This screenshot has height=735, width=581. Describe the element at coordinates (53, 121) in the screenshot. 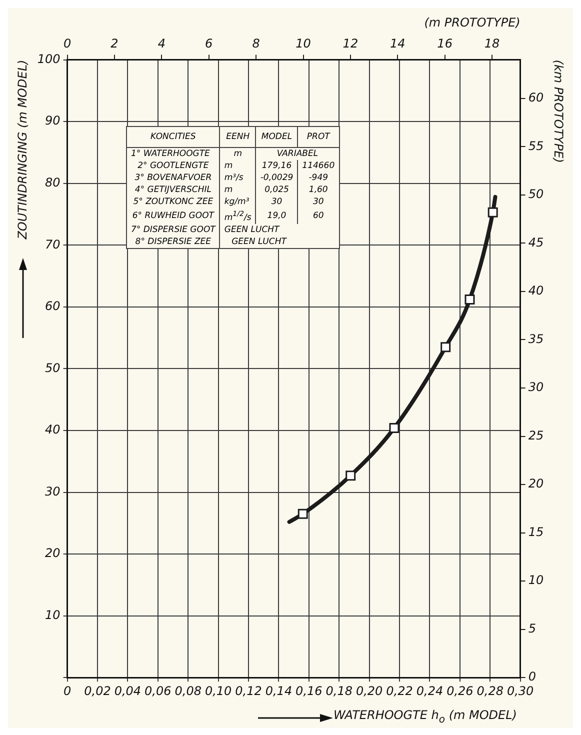

I see `y-tick-label: 90` at that location.